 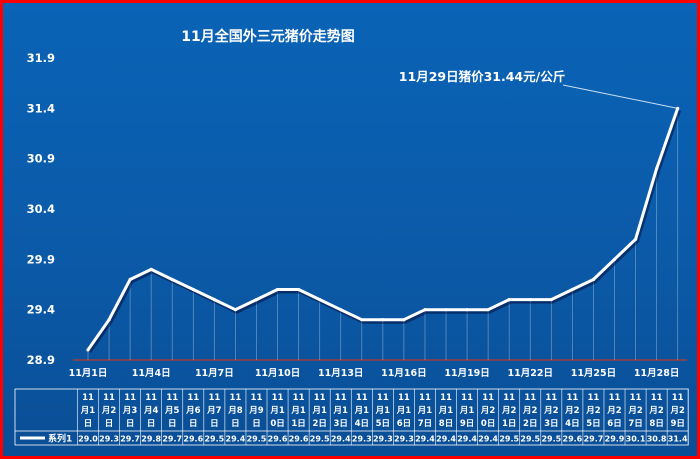 What do you see at coordinates (88, 439) in the screenshot?
I see `table-value: 29.0` at bounding box center [88, 439].